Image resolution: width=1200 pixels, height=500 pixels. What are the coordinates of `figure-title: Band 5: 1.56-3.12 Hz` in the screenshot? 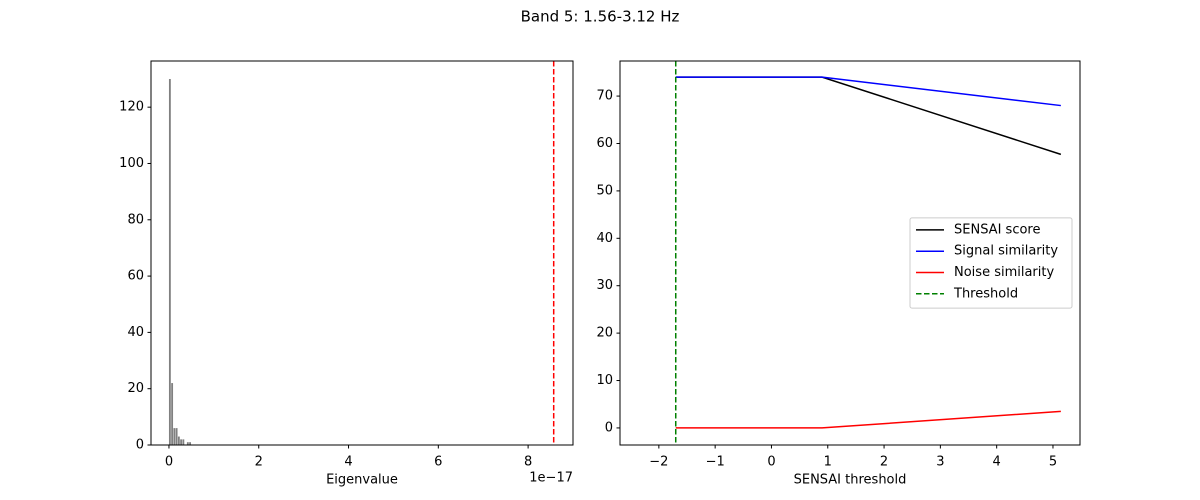 It's located at (600, 17).